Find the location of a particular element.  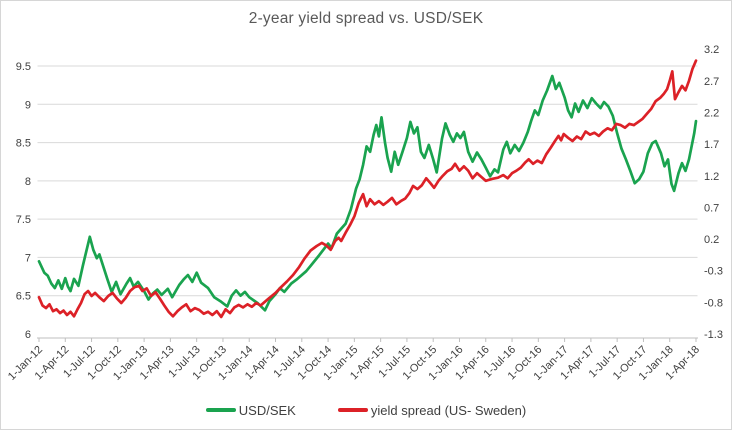

legend-item-usdsek: USD/SEK is located at coordinates (250, 410).